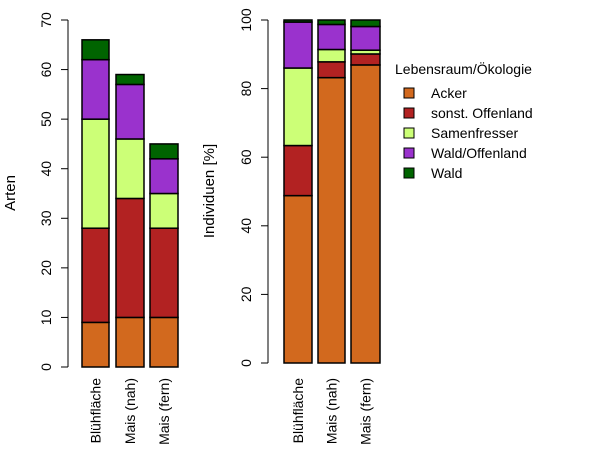 The height and width of the screenshot is (466, 600). What do you see at coordinates (463, 68) in the screenshot?
I see `legend-title: Lebensraum/Ökologie` at bounding box center [463, 68].